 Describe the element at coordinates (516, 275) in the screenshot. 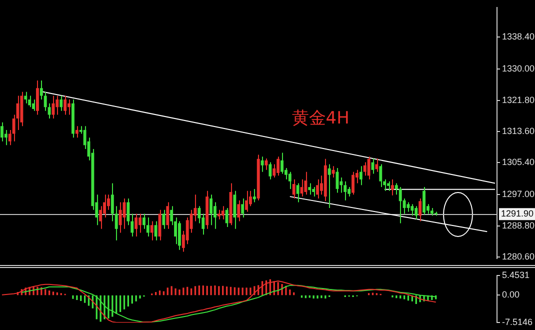

I see `y-tick-label: 5.4531` at that location.